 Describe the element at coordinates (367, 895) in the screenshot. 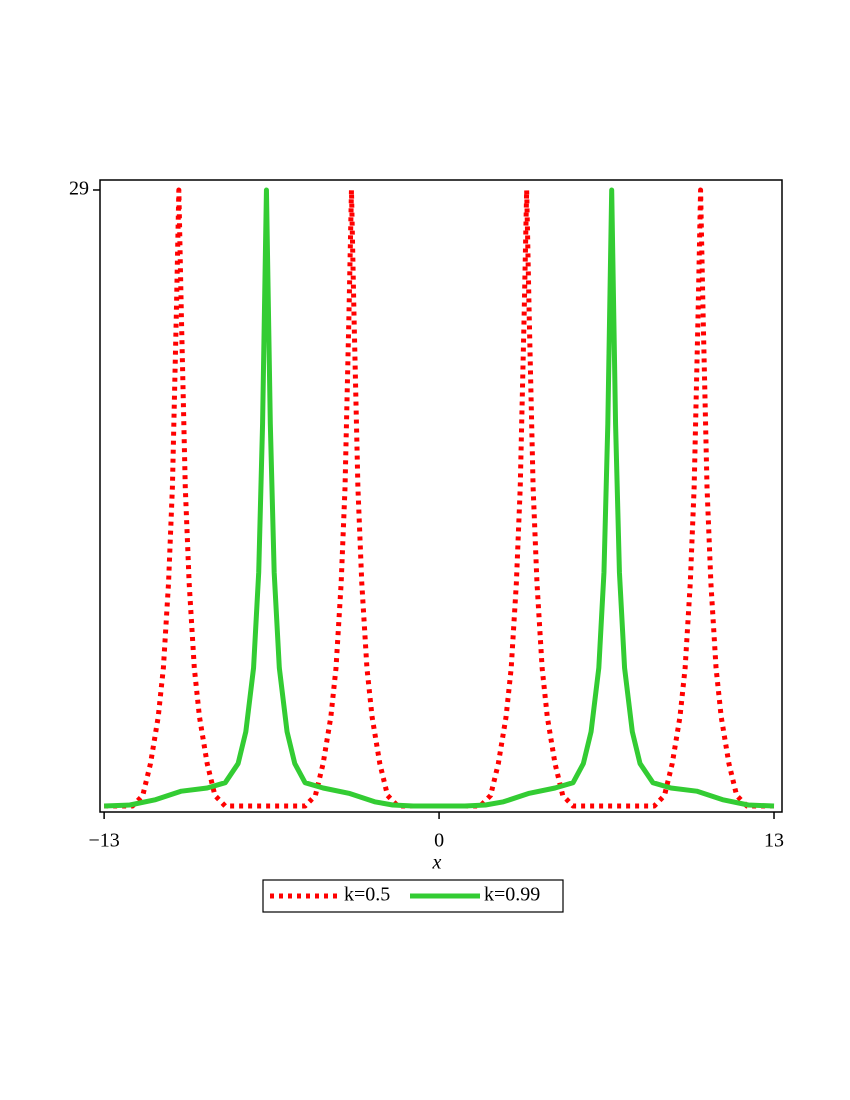

I see `legend-label: k=0.5` at that location.